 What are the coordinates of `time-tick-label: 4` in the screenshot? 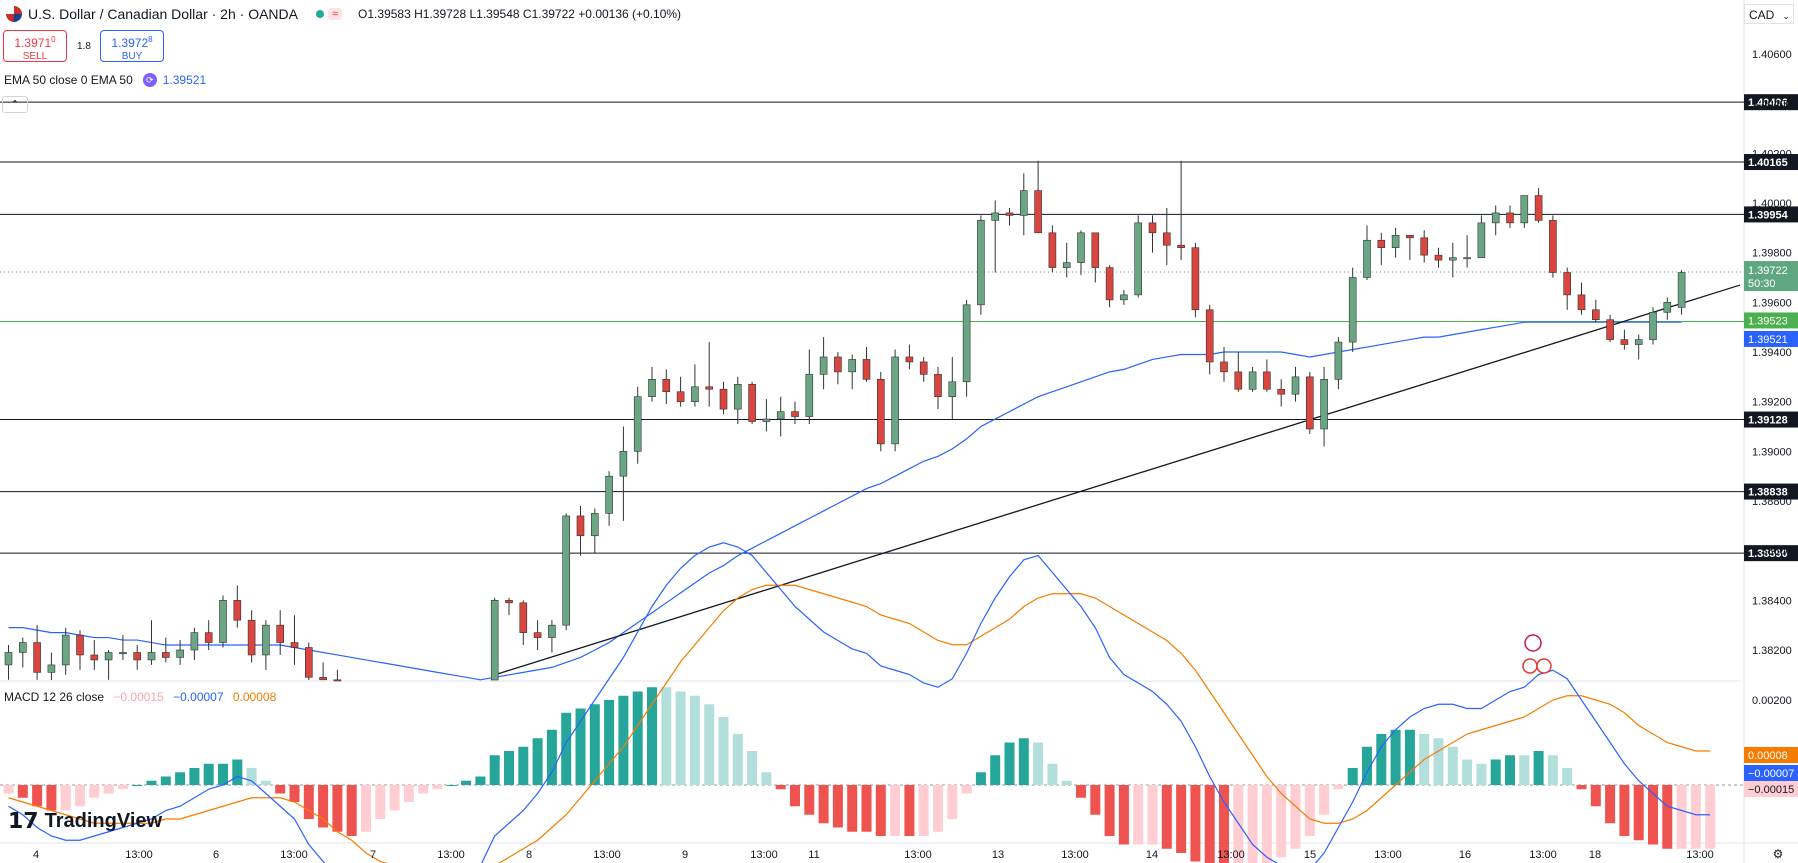 It's located at (36, 855).